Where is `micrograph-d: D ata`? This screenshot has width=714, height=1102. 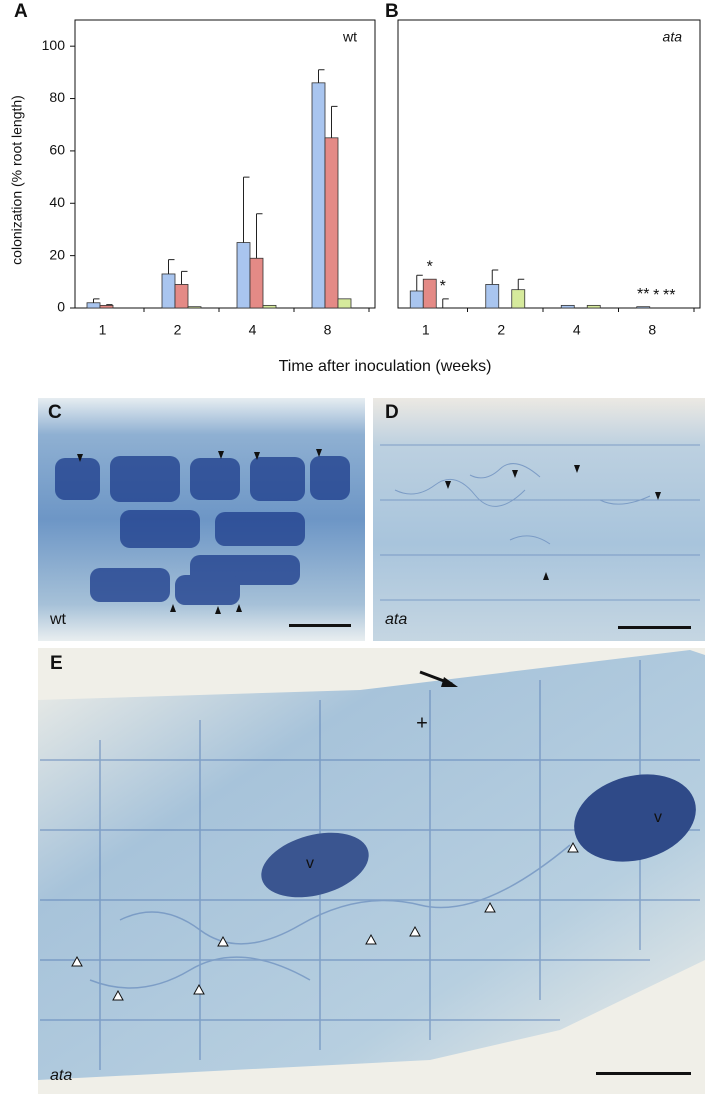
micrograph-d: D ata is located at coordinates (539, 519).